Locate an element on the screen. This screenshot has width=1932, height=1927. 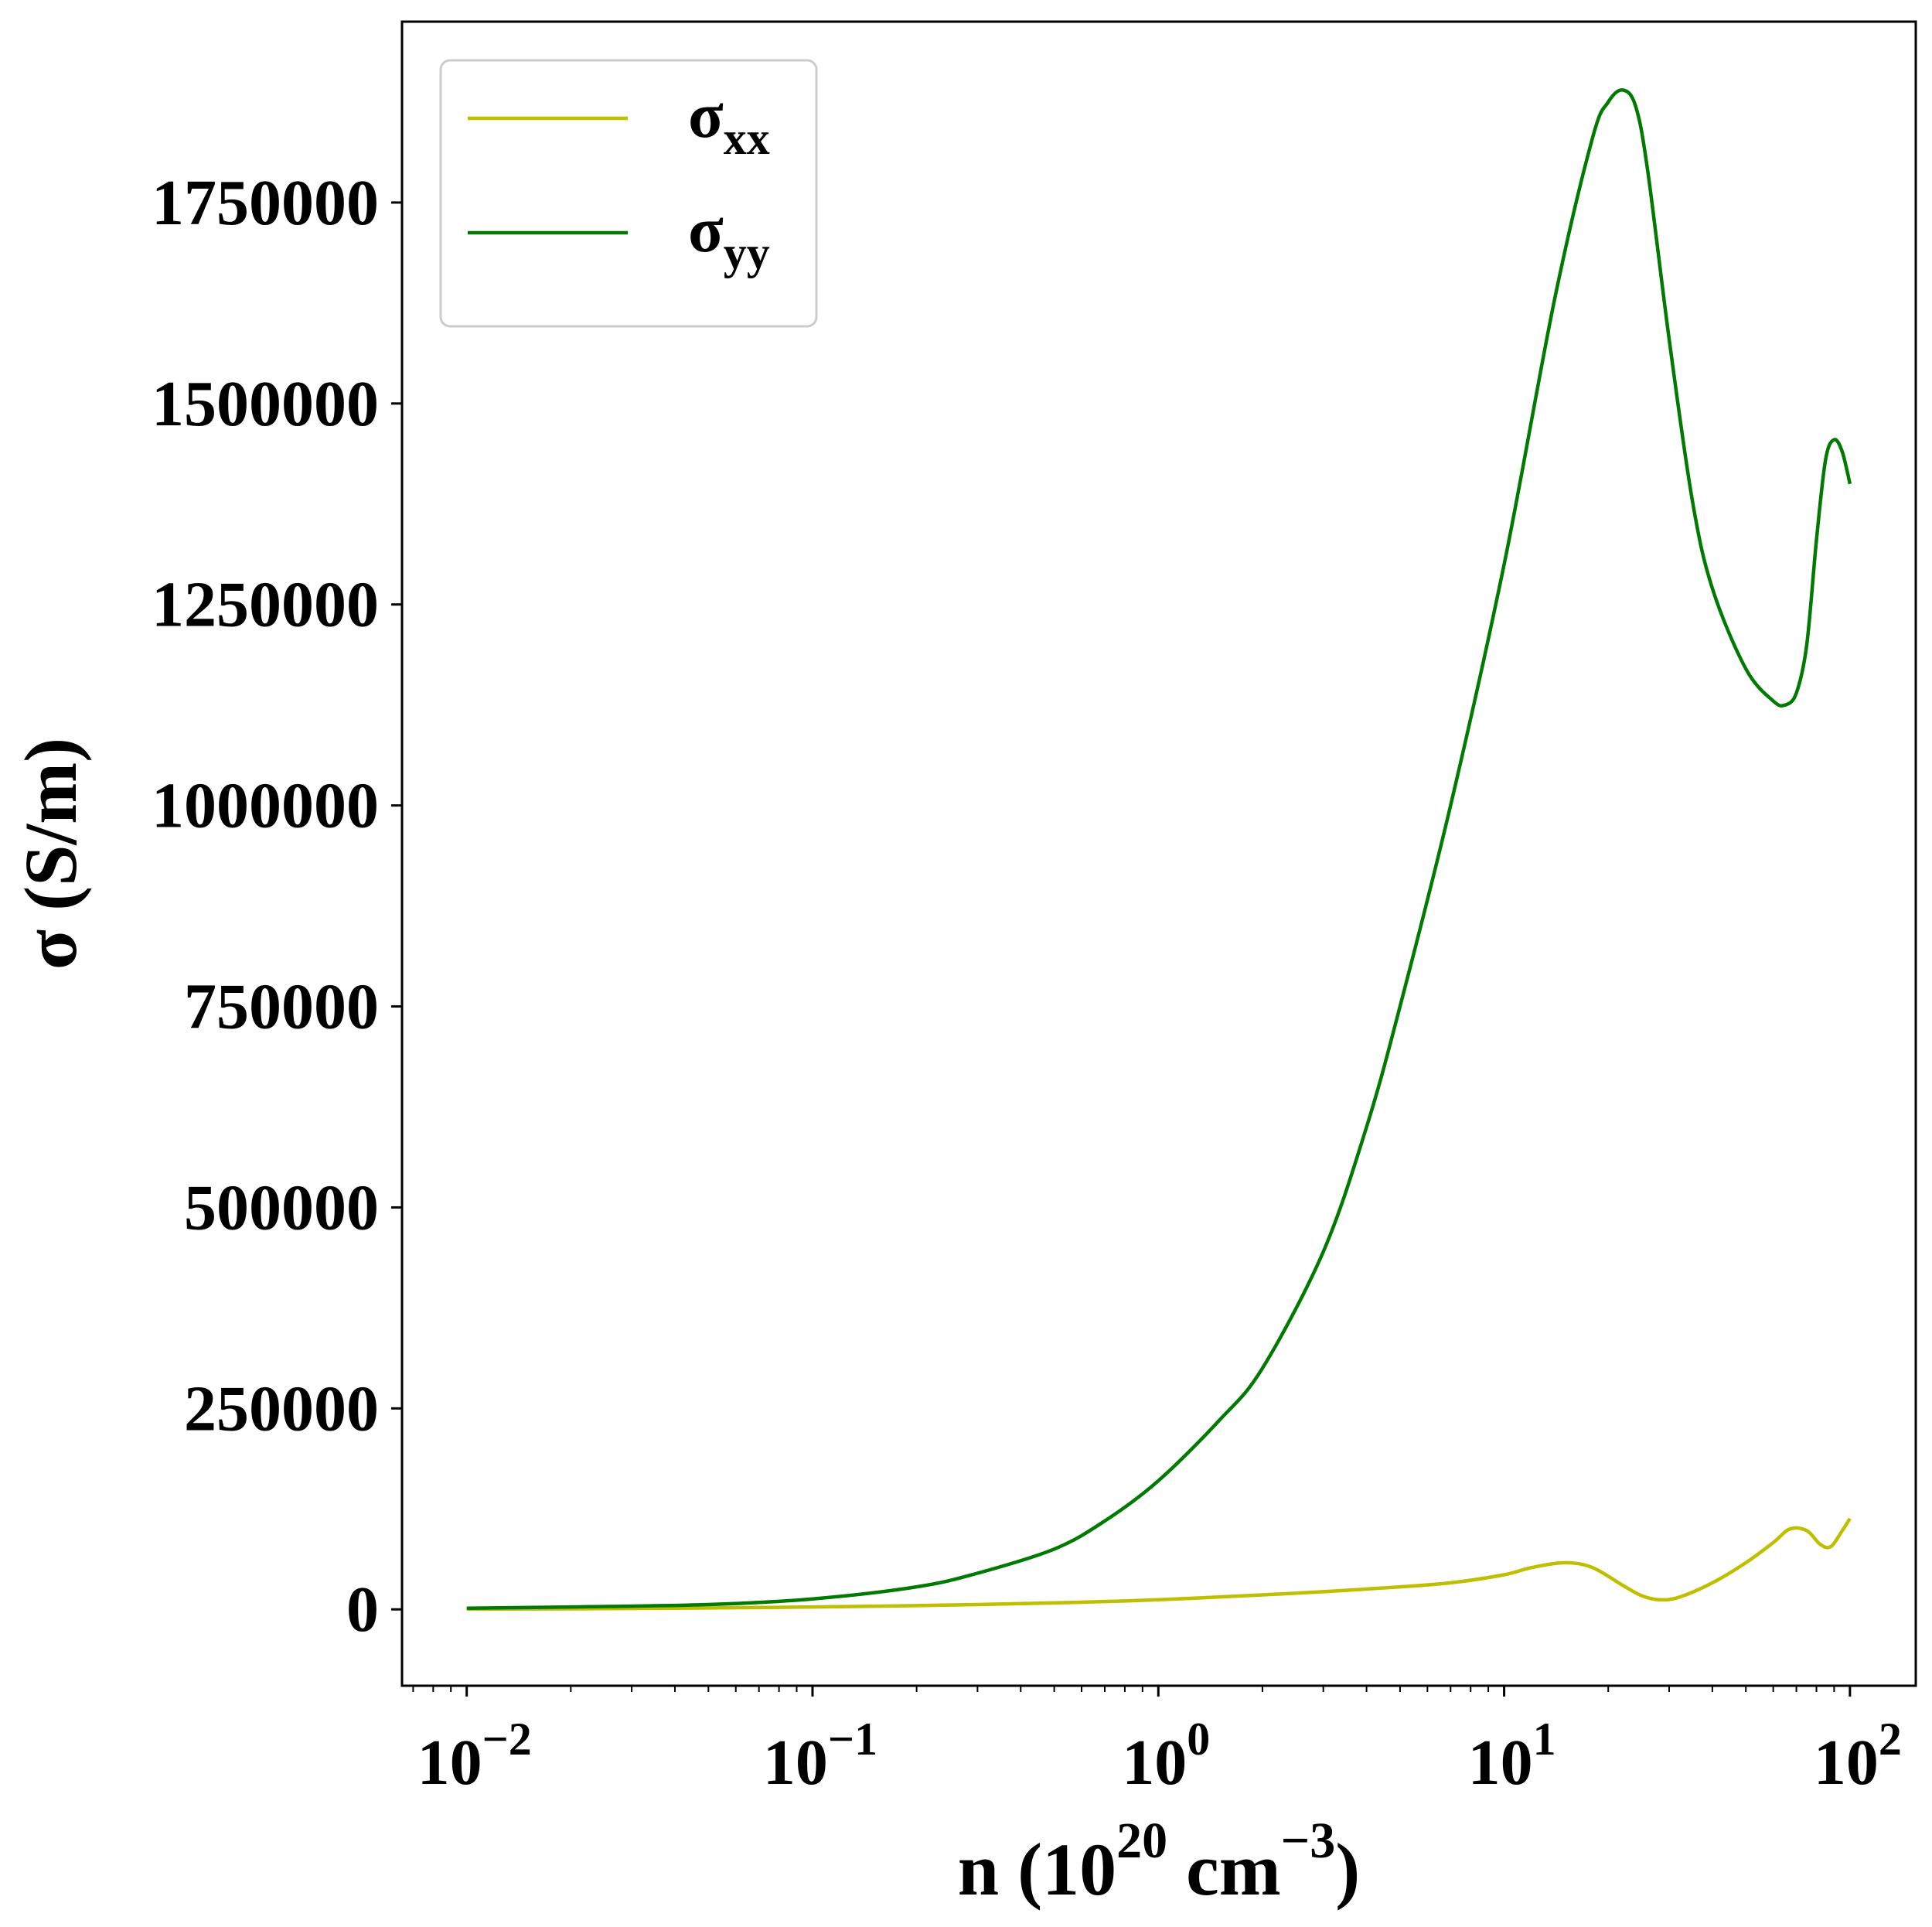
y-tick-label: 750000 is located at coordinates (281, 1007).